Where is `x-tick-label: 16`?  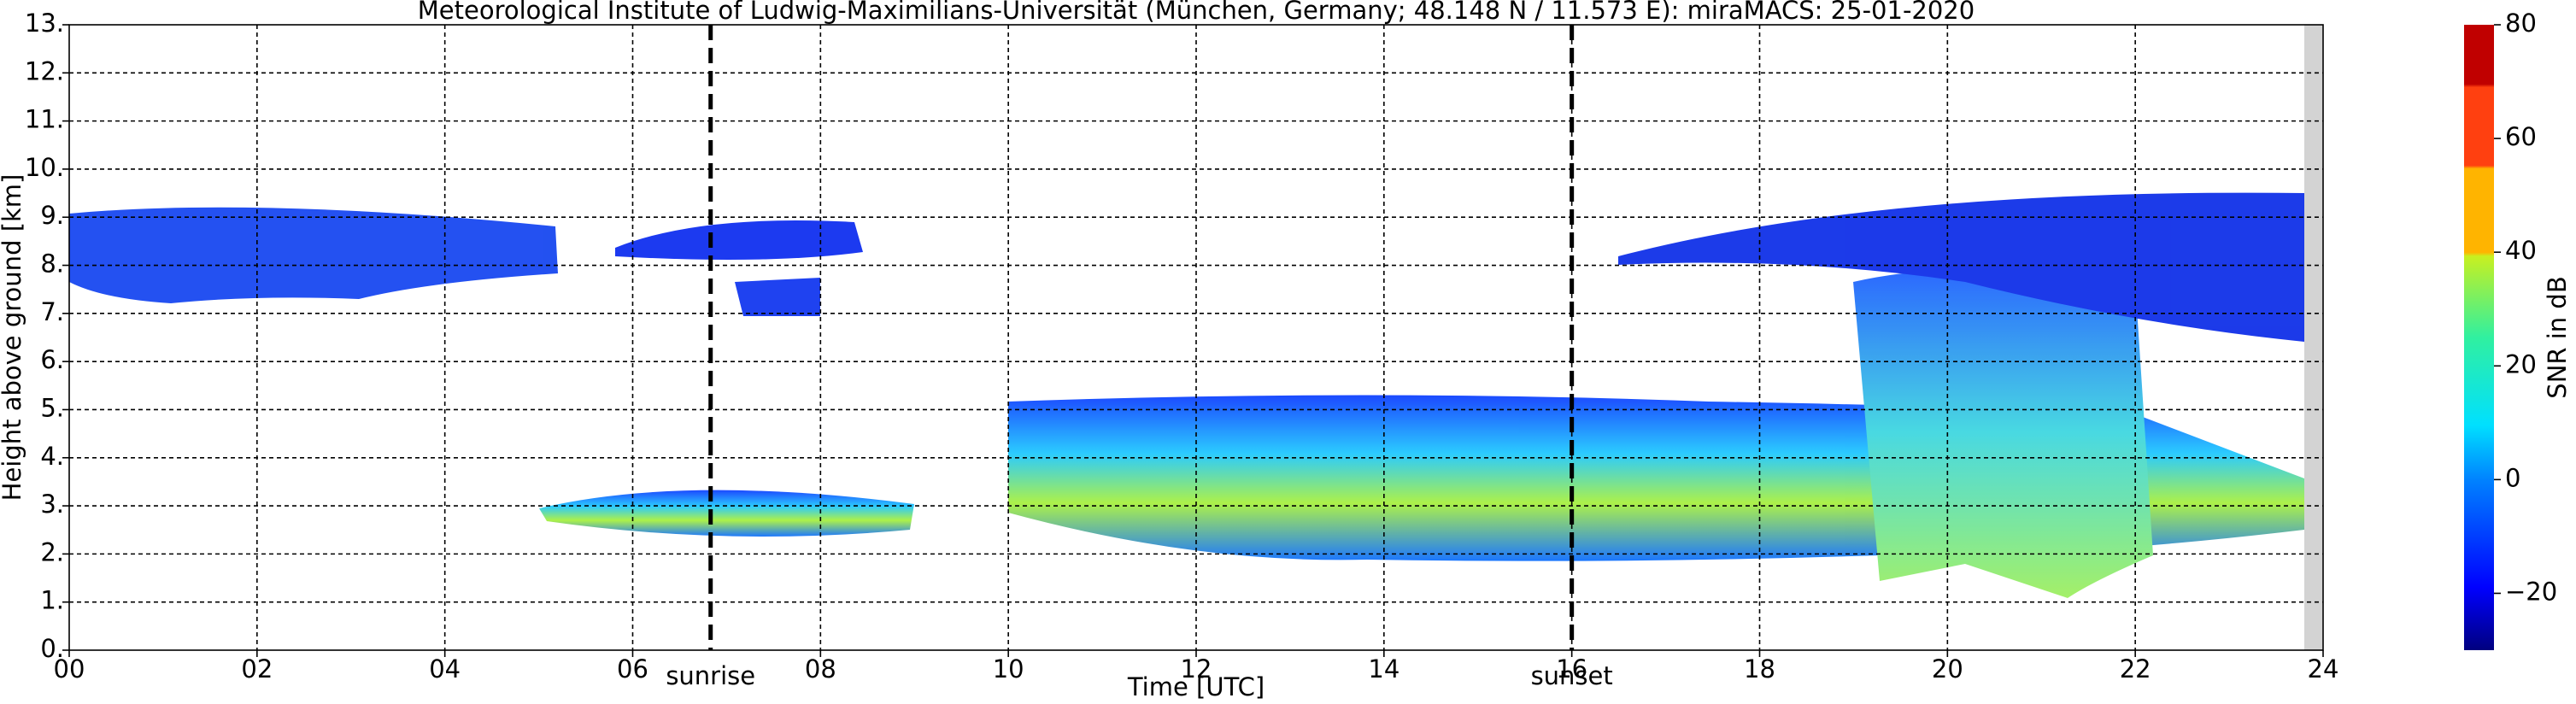
x-tick-label: 16 is located at coordinates (1571, 668).